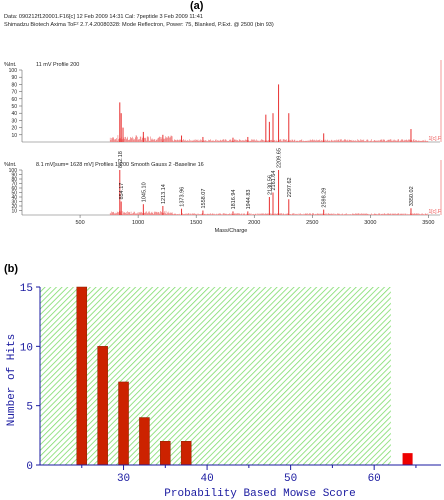 The width and height of the screenshot is (444, 500). What do you see at coordinates (29, 467) in the screenshot?
I see `y-tick-label: 0` at bounding box center [29, 467].